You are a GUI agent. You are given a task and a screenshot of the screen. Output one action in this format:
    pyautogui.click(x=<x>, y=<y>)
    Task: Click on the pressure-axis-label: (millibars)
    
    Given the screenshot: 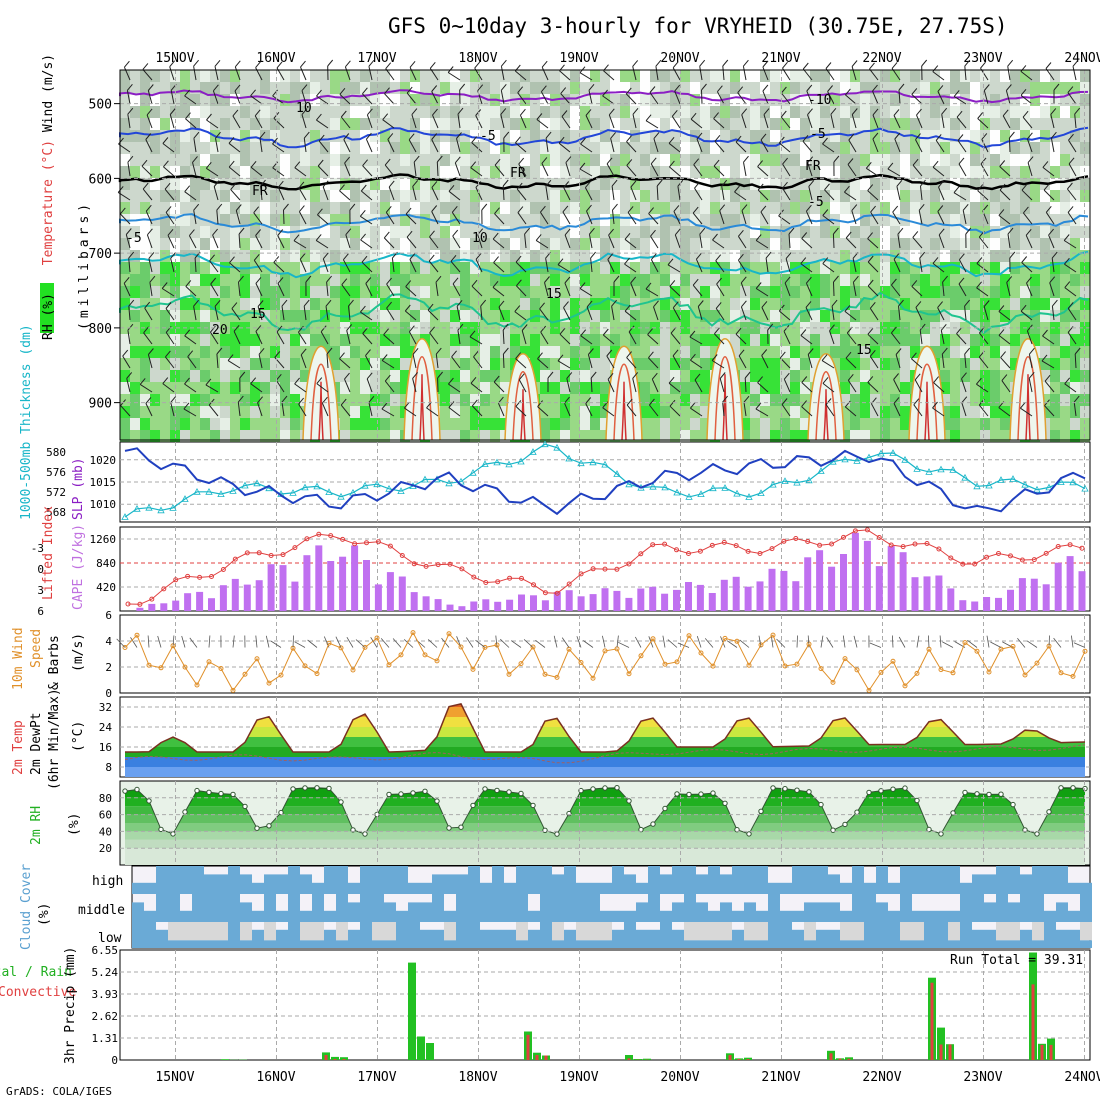 What is the action you would take?
    pyautogui.click(x=84, y=265)
    